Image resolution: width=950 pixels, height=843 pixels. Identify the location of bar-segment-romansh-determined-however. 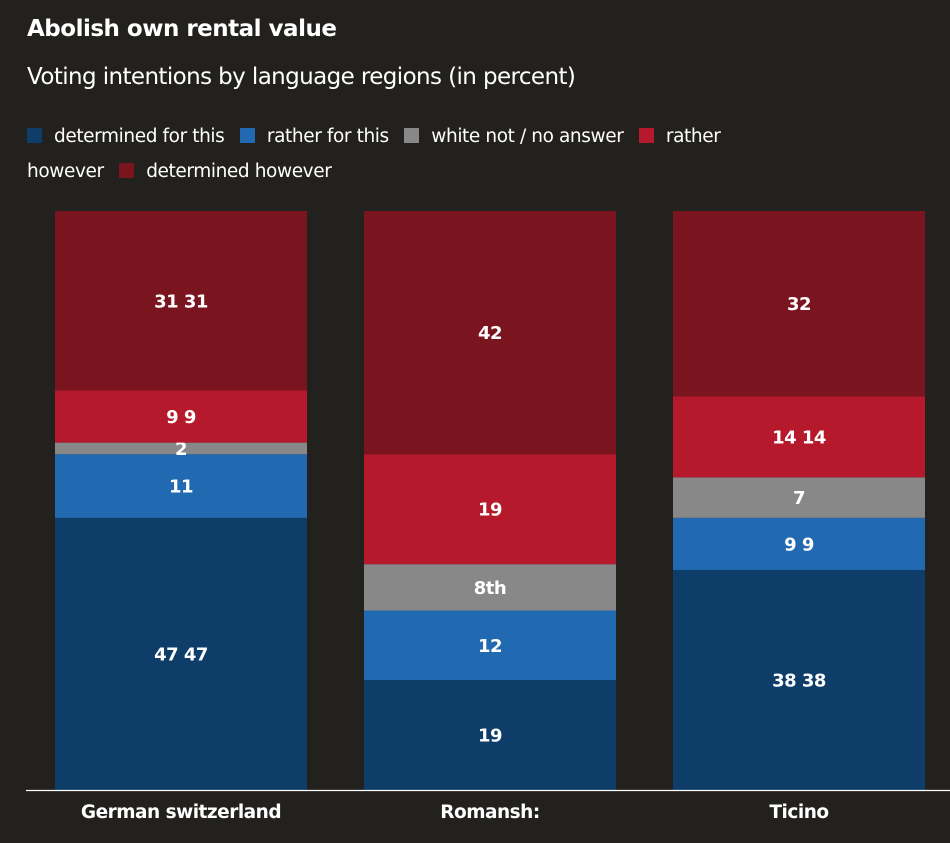
(490, 333).